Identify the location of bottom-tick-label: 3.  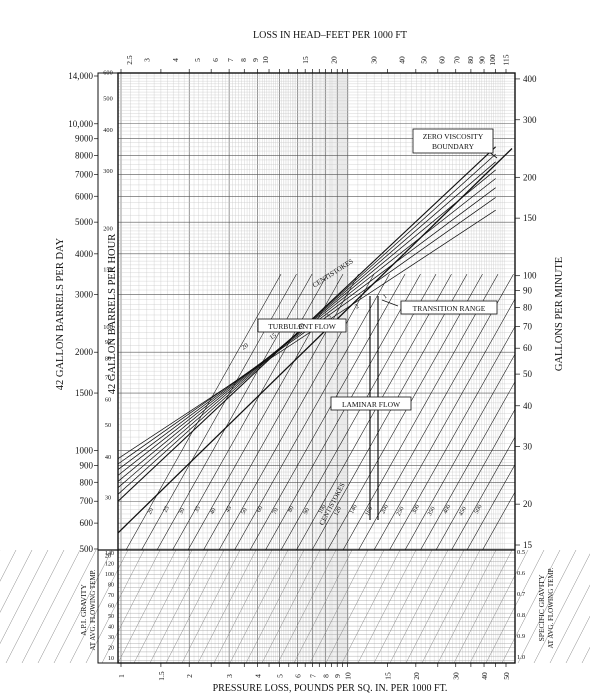
(229, 676).